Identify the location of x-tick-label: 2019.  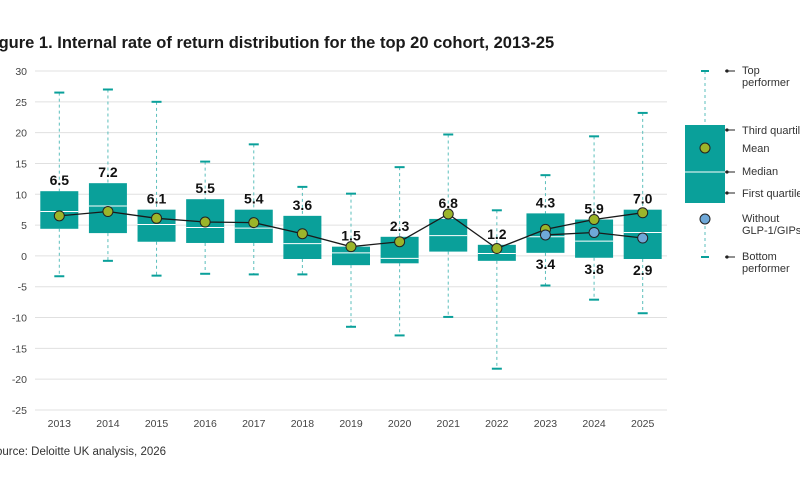
(351, 424).